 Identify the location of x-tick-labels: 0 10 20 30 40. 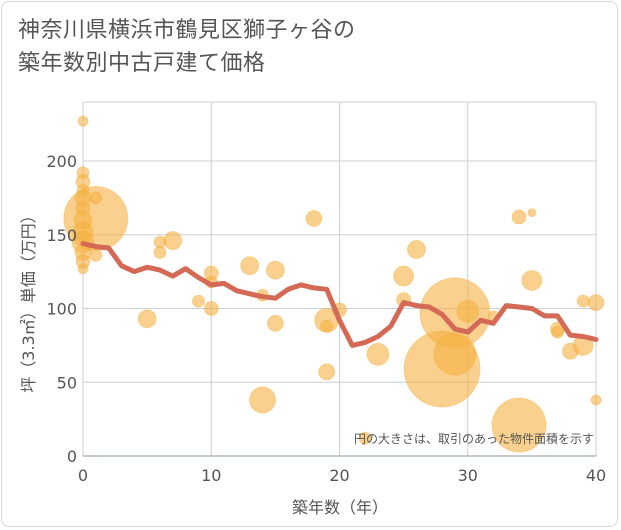
(342, 475).